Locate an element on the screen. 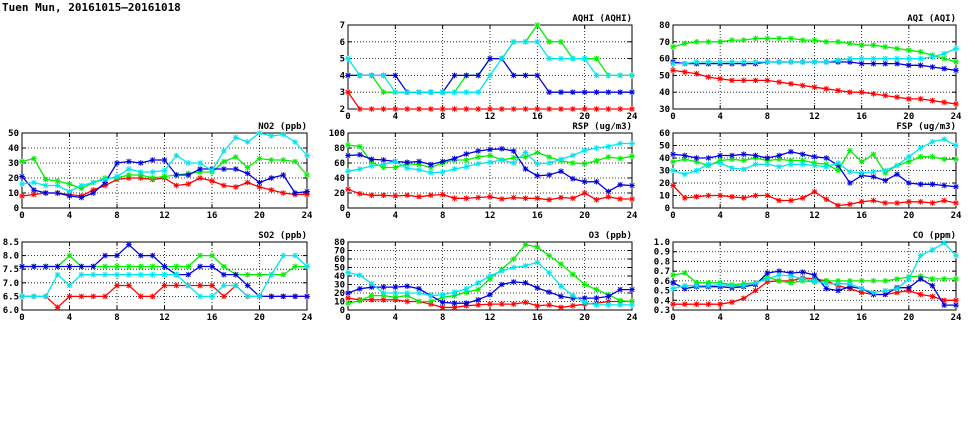  y-tick-label: 6 is located at coordinates (342, 43).